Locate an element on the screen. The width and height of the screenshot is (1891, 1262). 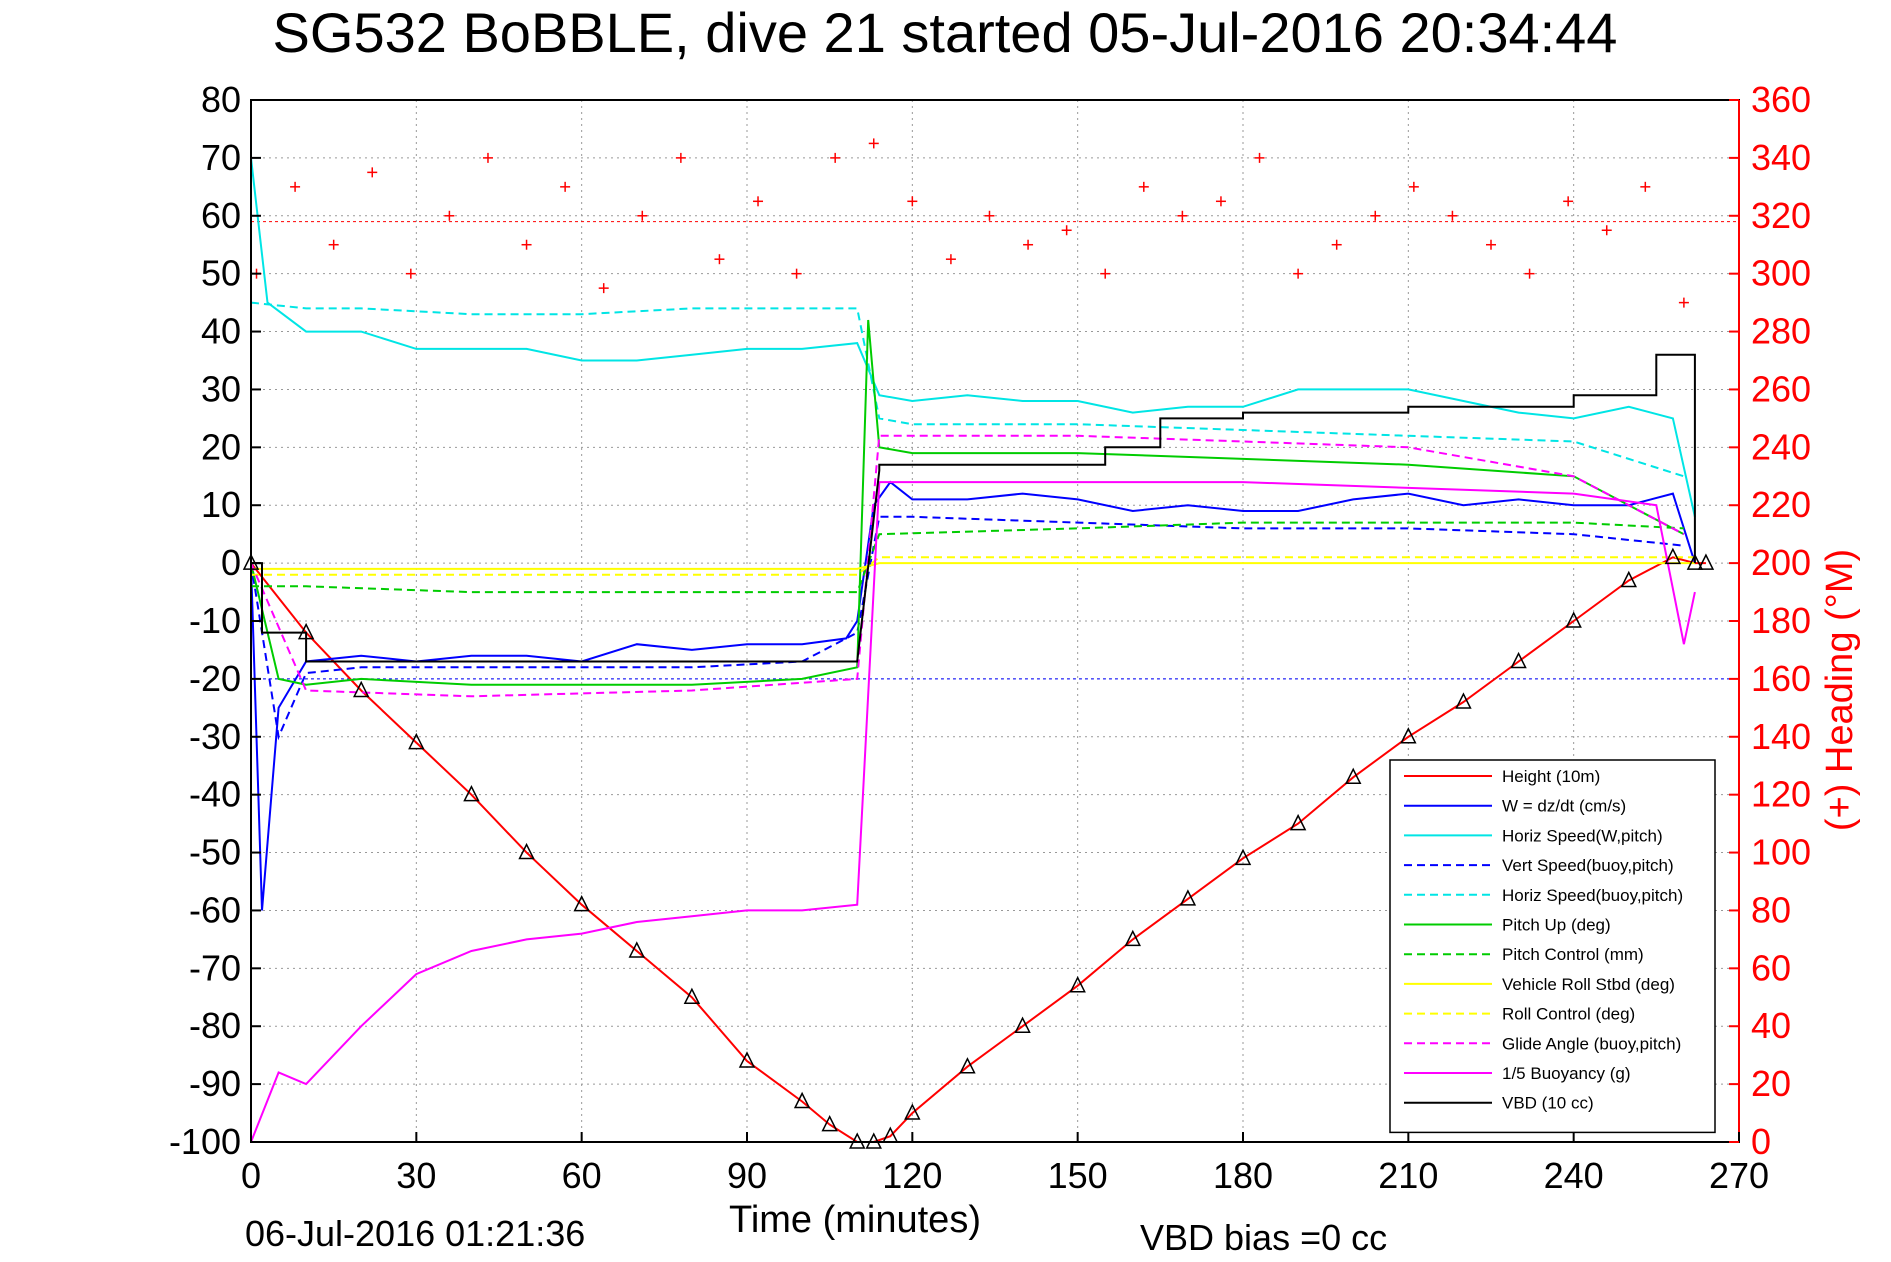
y-tick-label: 70 is located at coordinates (221, 157).